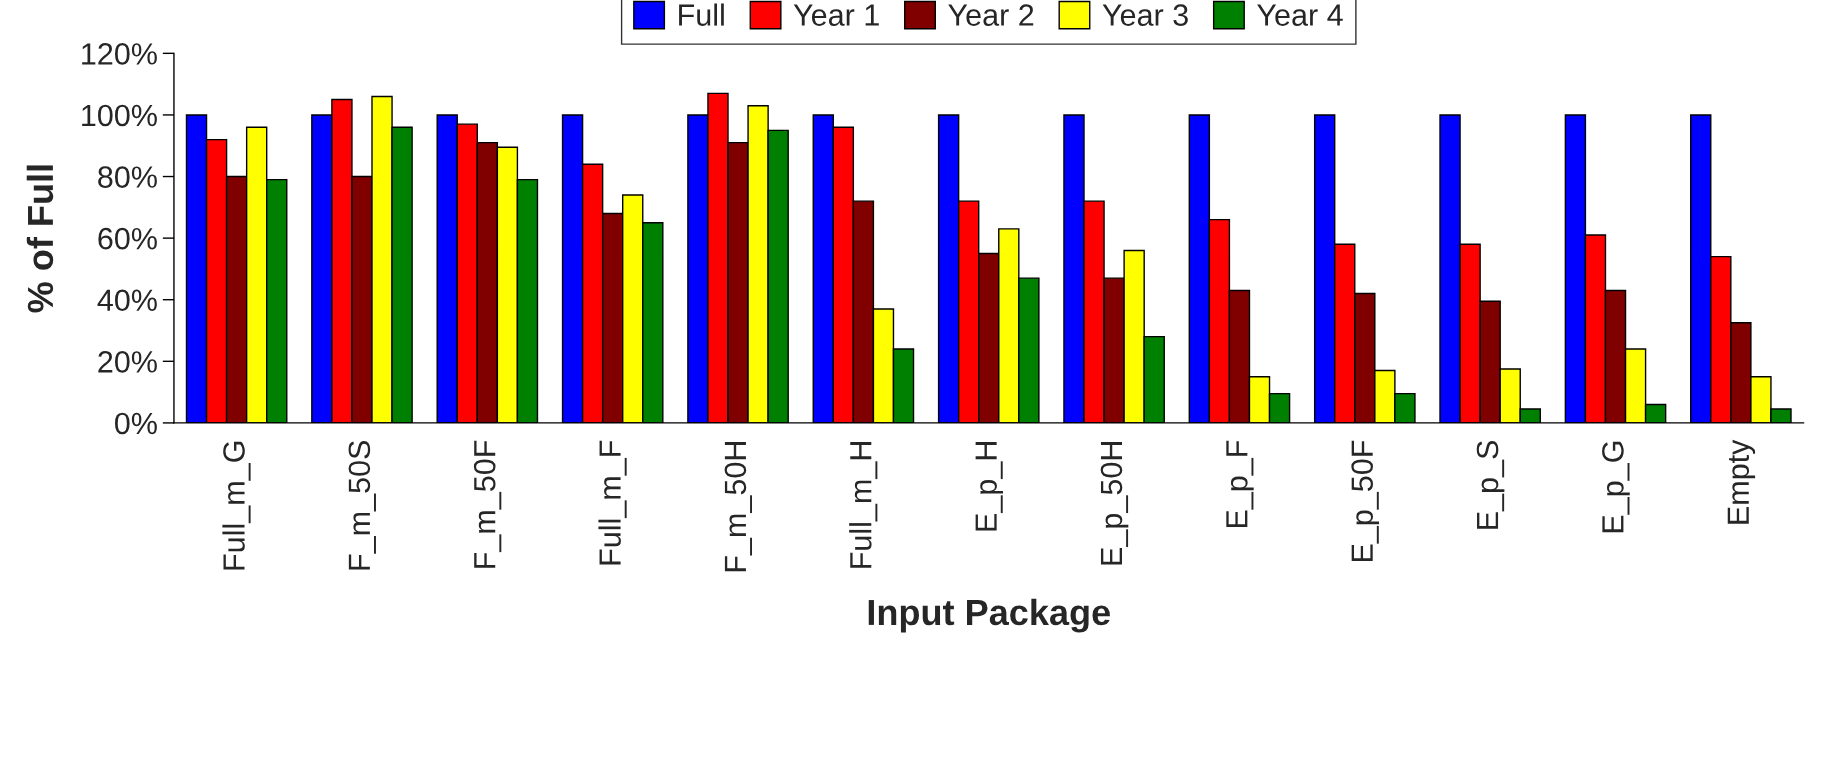 This screenshot has width=1831, height=762. Describe the element at coordinates (362, 505) in the screenshot. I see `x-tick-label: F_m_50S` at that location.